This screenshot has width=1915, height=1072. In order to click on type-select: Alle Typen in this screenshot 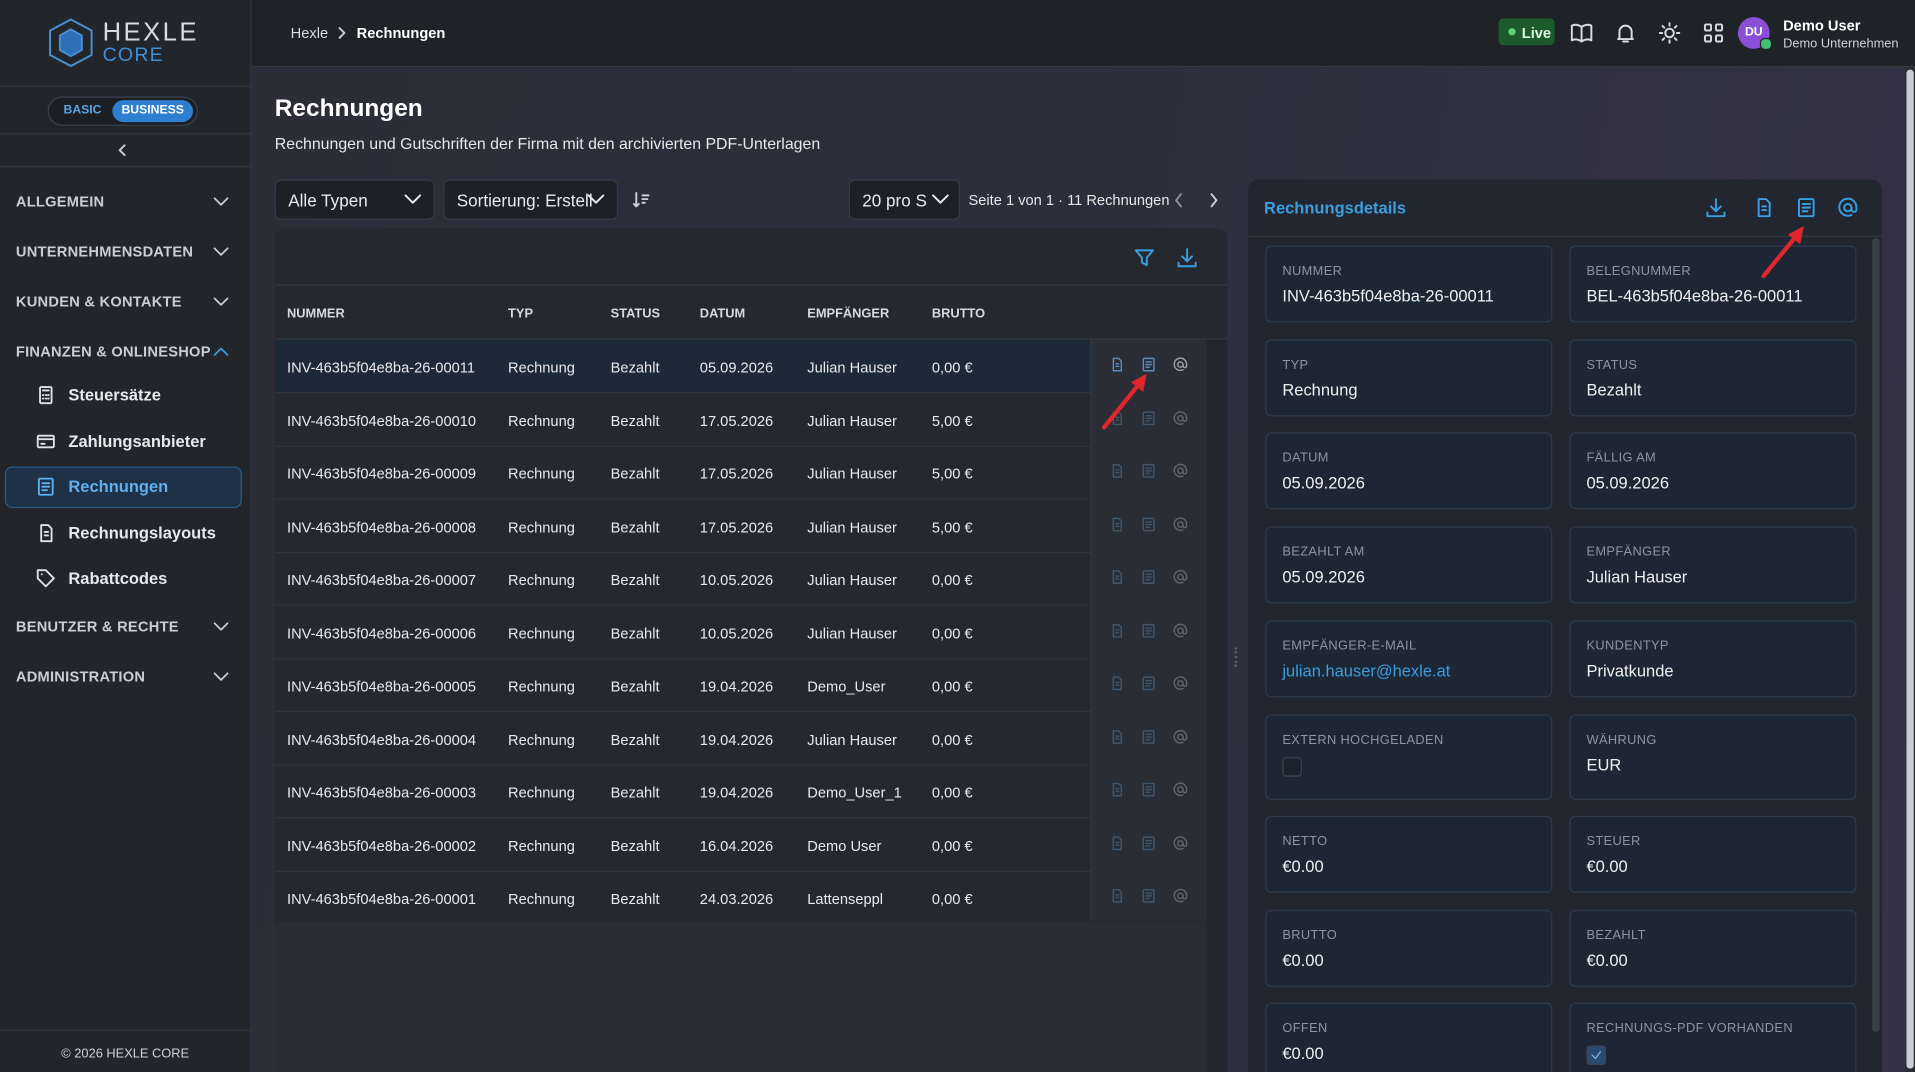, I will do `click(354, 199)`.